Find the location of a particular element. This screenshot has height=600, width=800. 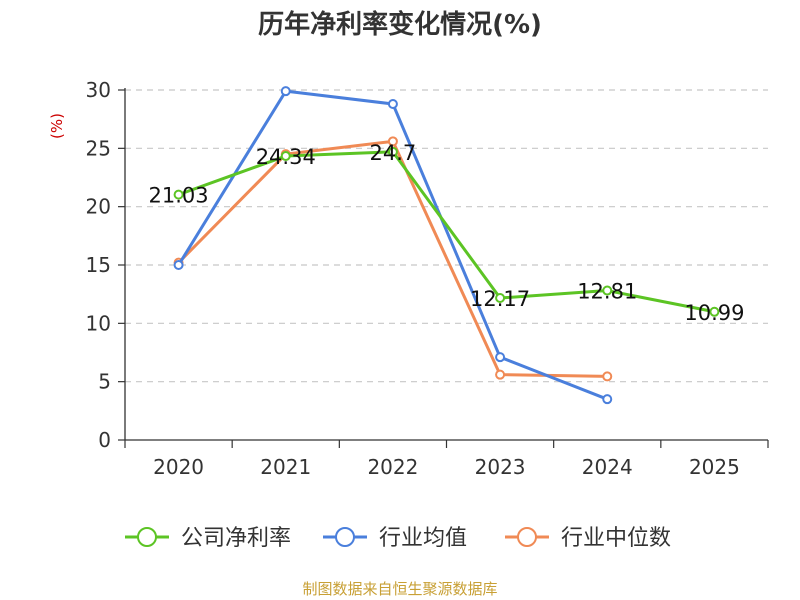

legend-label: 公司净利率 is located at coordinates (236, 538).